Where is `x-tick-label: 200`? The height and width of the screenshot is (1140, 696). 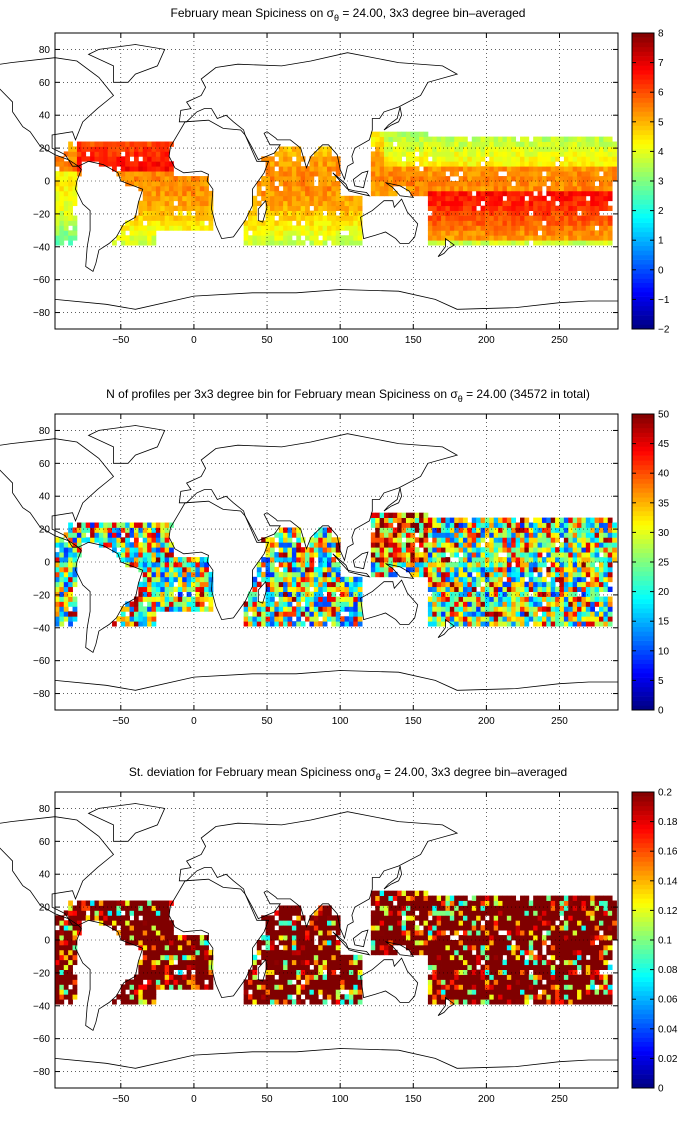
x-tick-label: 200 is located at coordinates (486, 340).